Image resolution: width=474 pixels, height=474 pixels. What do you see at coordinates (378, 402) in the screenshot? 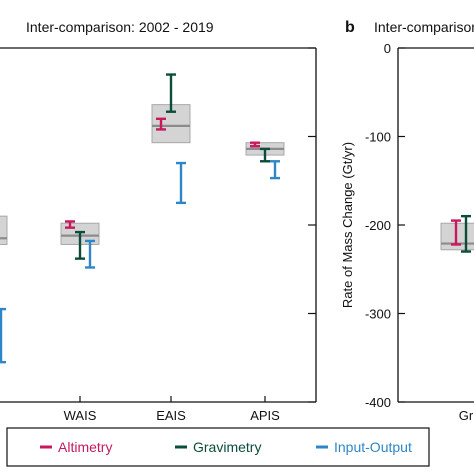
I see `y-tick-label: -400` at bounding box center [378, 402].